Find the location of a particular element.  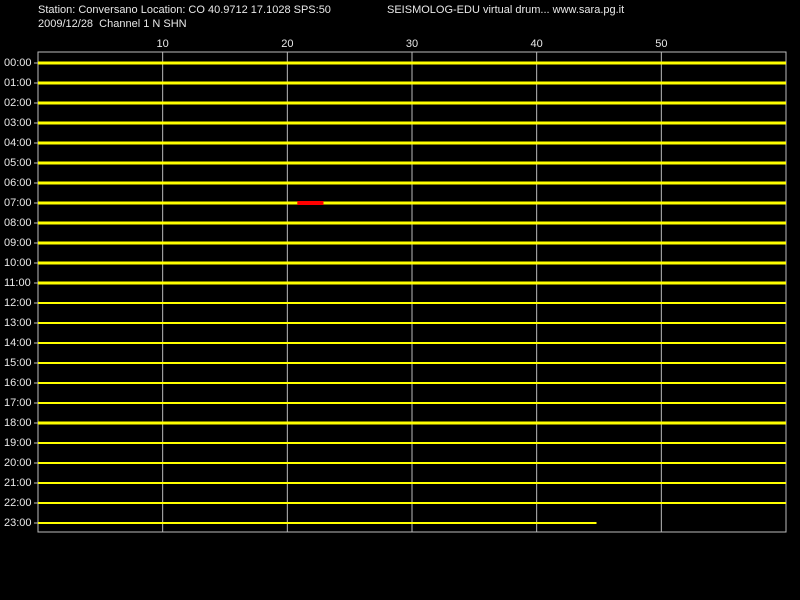

row-label: 22:00 is located at coordinates (18, 503).